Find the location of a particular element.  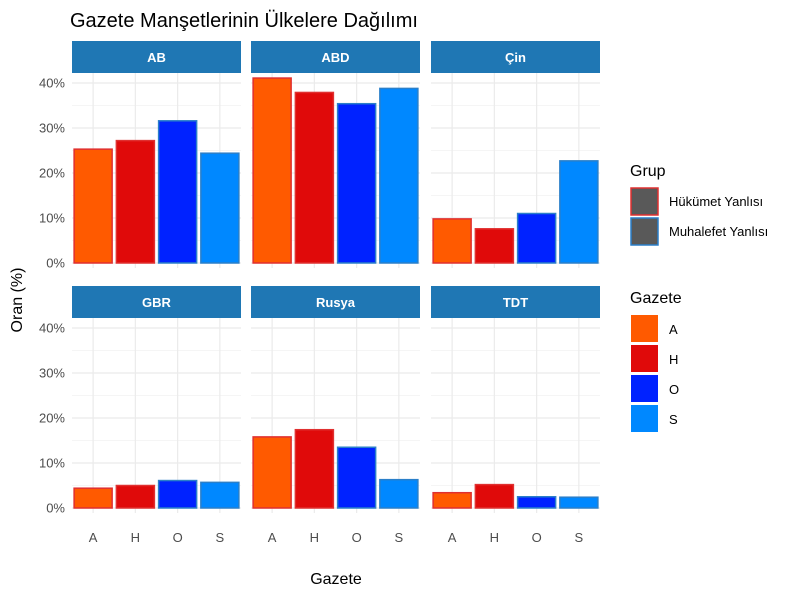

y-axis-title: Oran (%) is located at coordinates (17, 300).